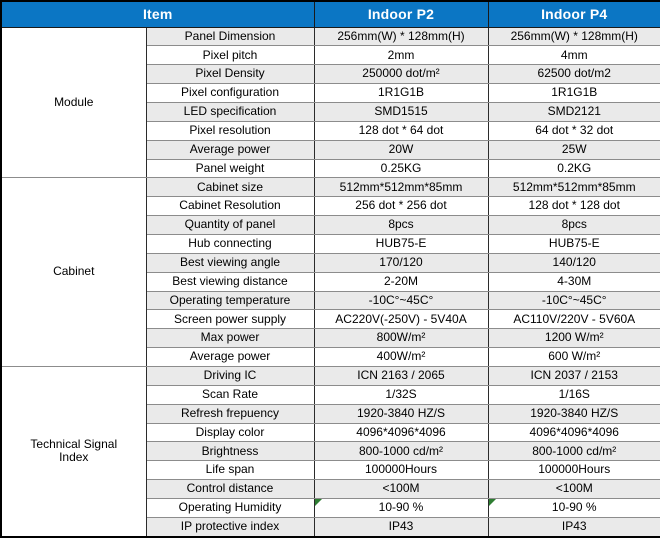 The width and height of the screenshot is (660, 538). Describe the element at coordinates (318, 502) in the screenshot. I see `cell-flag-icon` at that location.